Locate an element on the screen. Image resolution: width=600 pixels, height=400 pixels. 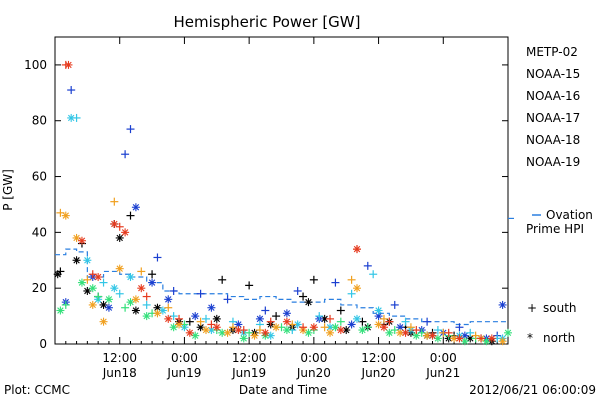
legend-noaa19: NOAA-19 is located at coordinates (553, 162).